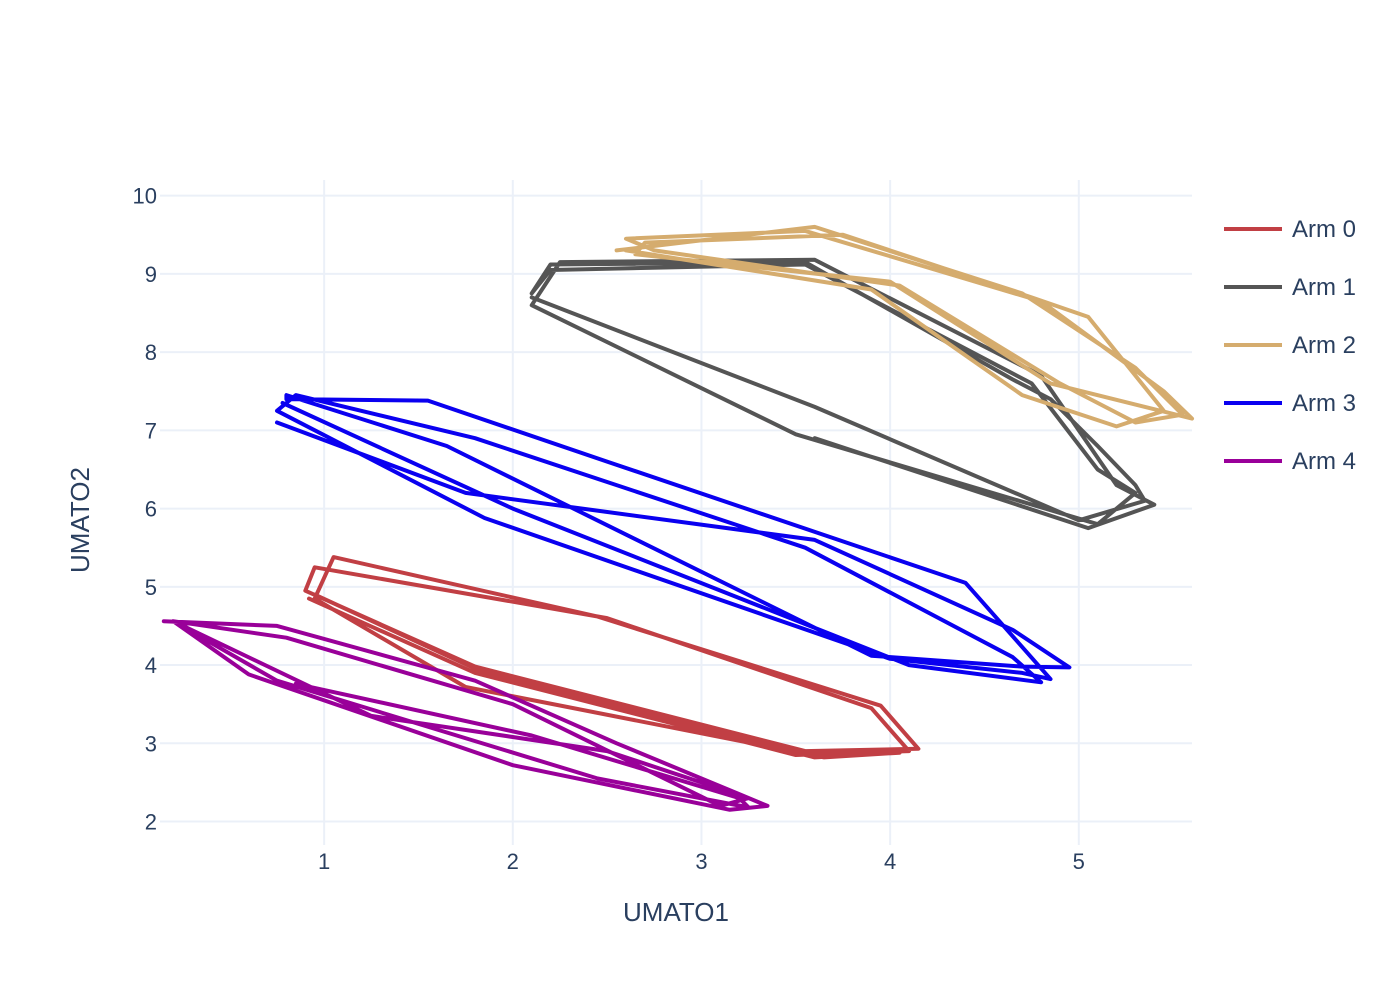 The height and width of the screenshot is (1000, 1400). I want to click on legend-label: Arm 1, so click(1324, 287).